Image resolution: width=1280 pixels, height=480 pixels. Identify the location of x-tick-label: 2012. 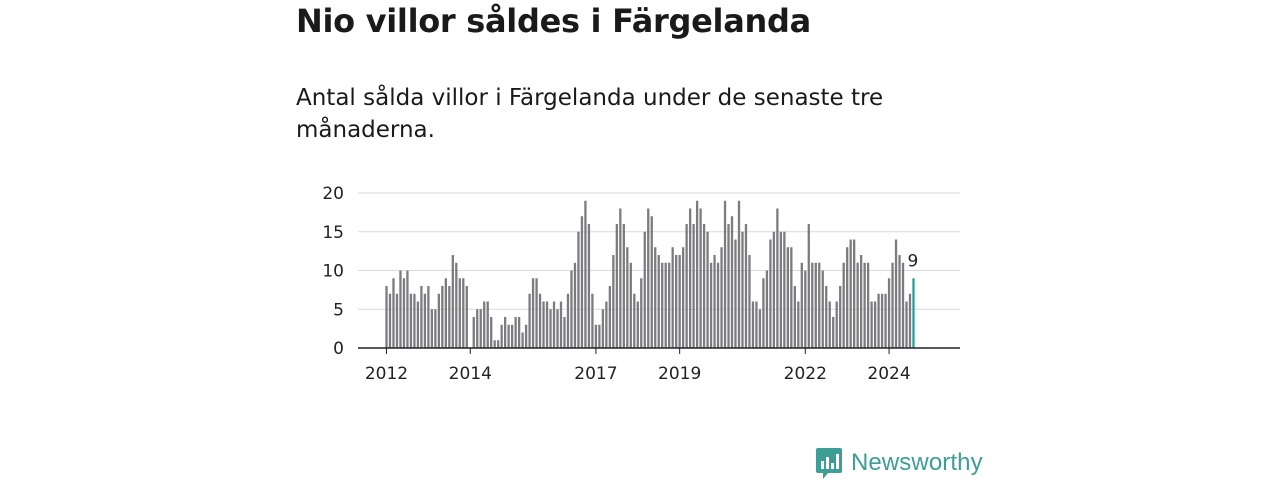
(386, 374).